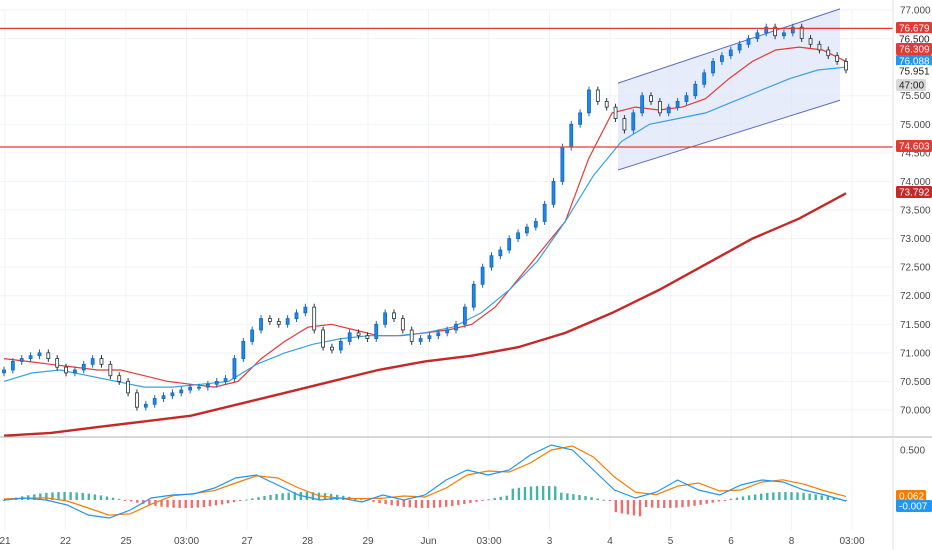 The image size is (932, 550). What do you see at coordinates (432, 541) in the screenshot?
I see `time-axis: 21 22 25 03:00 27 28 29 Jun 03:00 3 4 5 6 8 03:00` at bounding box center [432, 541].